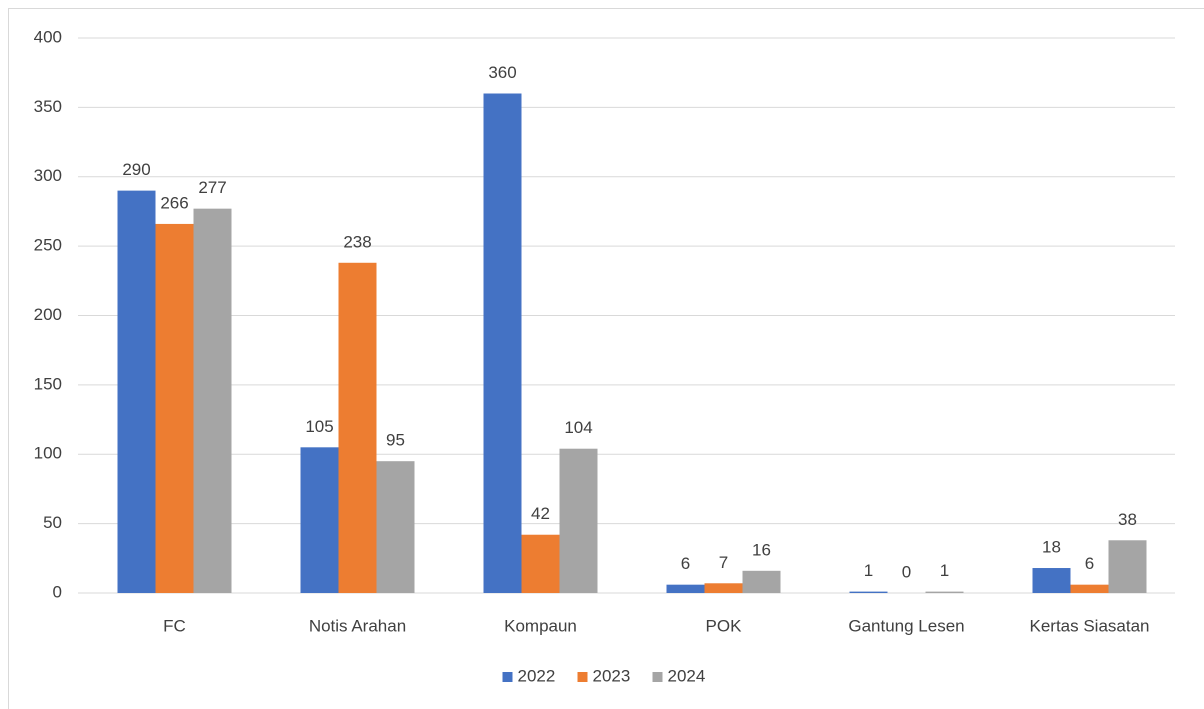  Describe the element at coordinates (502, 72) in the screenshot. I see `data-label: 360` at that location.